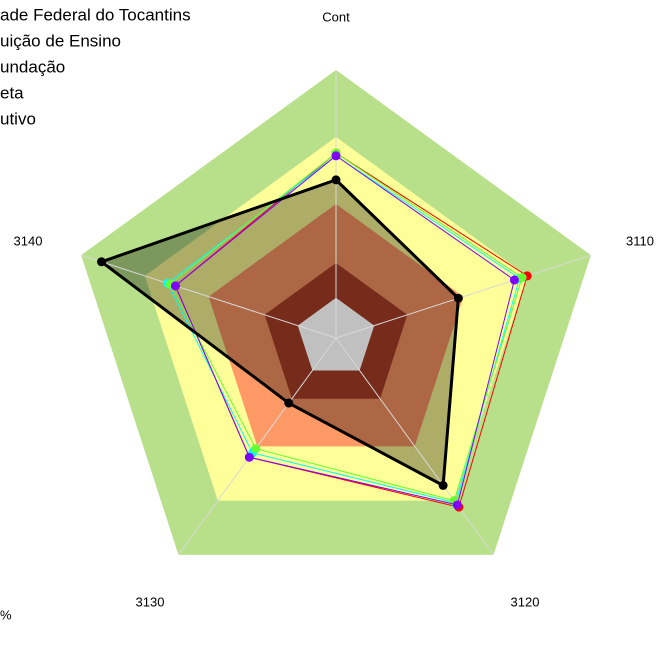 Image resolution: width=664 pixels, height=666 pixels. What do you see at coordinates (640, 240) in the screenshot?
I see `axis-label: 3110` at bounding box center [640, 240].